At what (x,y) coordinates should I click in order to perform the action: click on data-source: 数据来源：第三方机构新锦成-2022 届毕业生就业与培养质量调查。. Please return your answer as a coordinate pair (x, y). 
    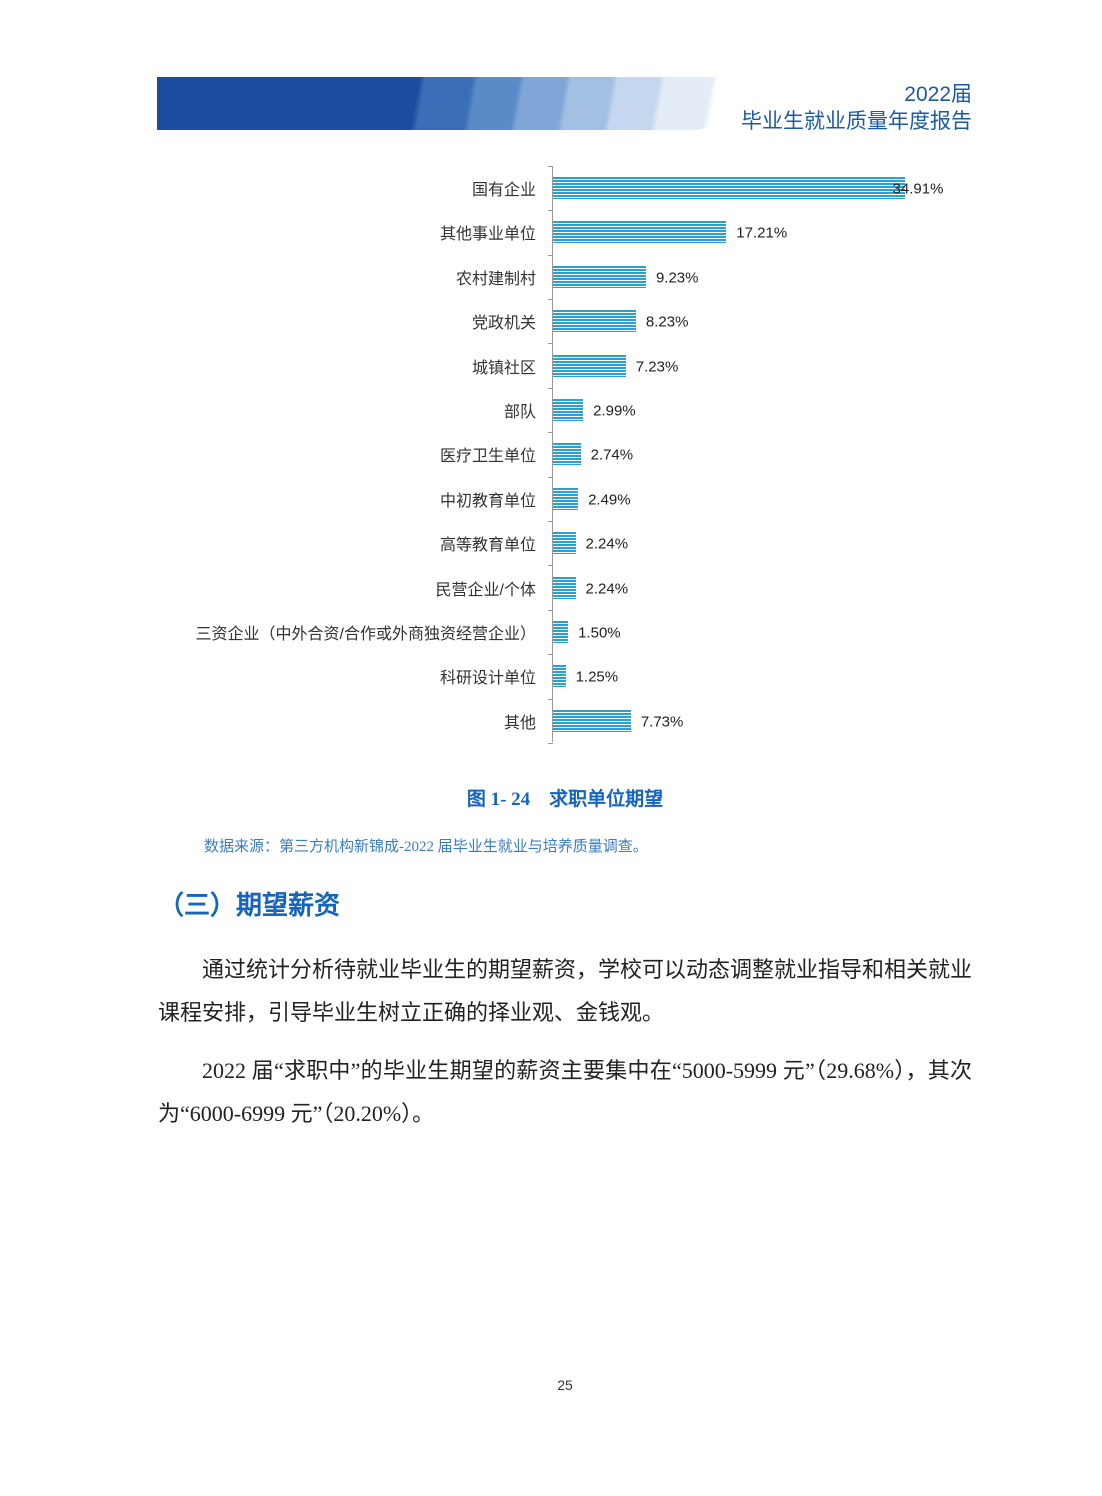
    Looking at the image, I should click on (426, 847).